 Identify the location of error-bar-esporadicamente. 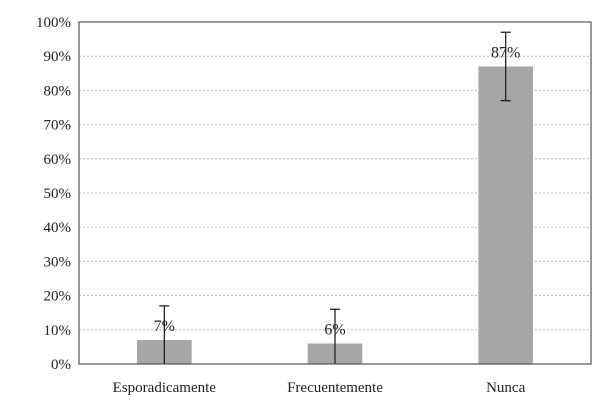
(164, 334).